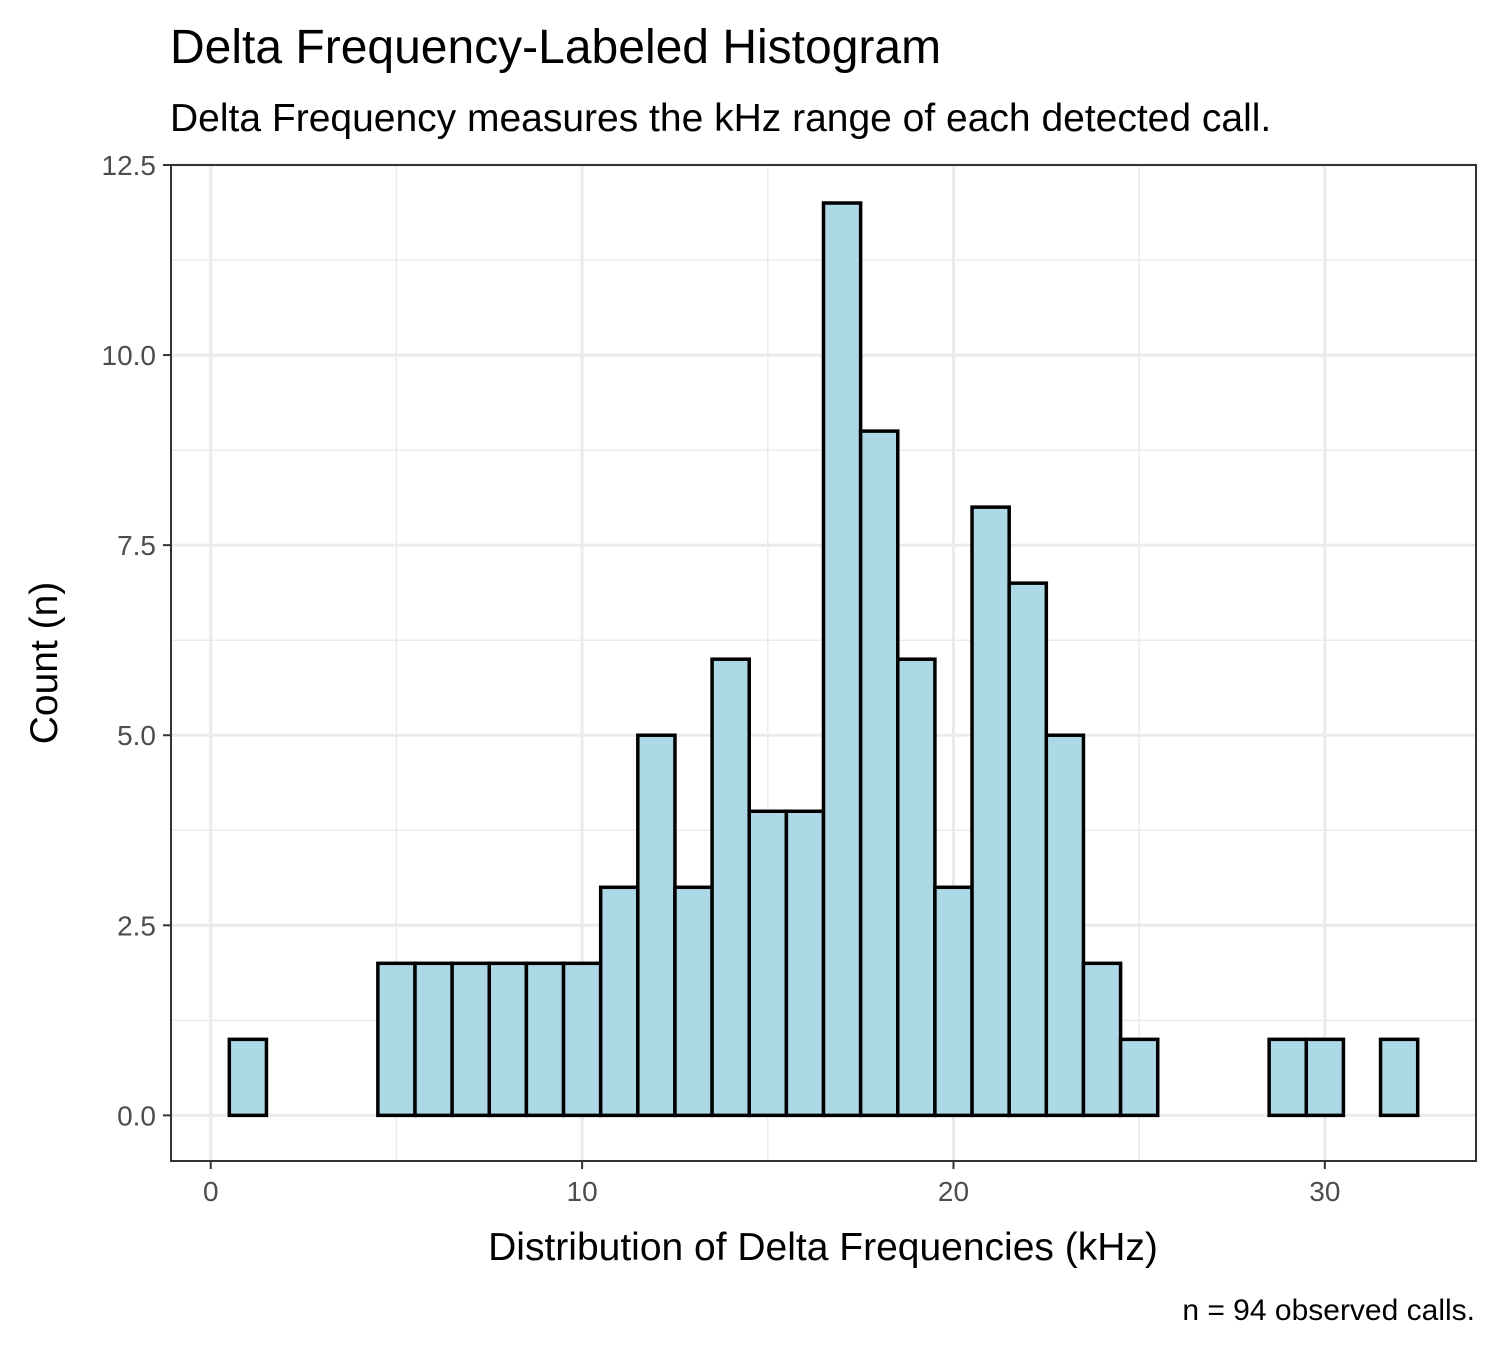  Describe the element at coordinates (823, 1247) in the screenshot. I see `x-axis-title: Distribution of Delta Frequencies (kHz)` at that location.